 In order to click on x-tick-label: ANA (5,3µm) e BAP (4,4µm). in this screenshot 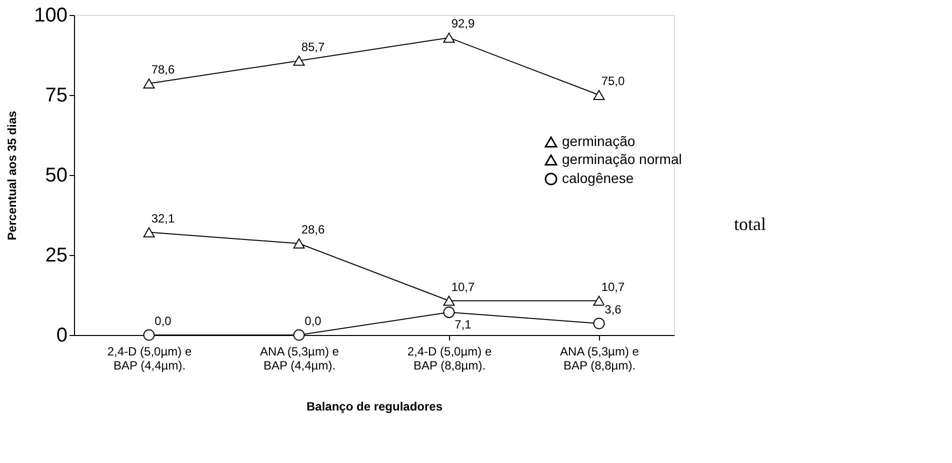, I will do `click(300, 358)`.